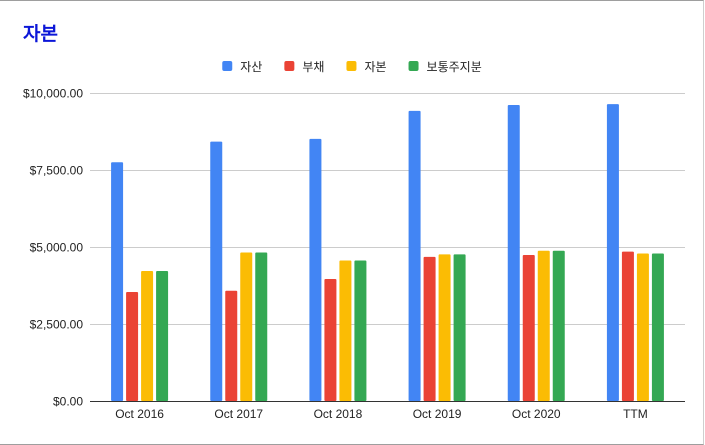 This screenshot has width=705, height=445. Describe the element at coordinates (251, 67) in the screenshot. I see `legend-label-1: 자산` at that location.